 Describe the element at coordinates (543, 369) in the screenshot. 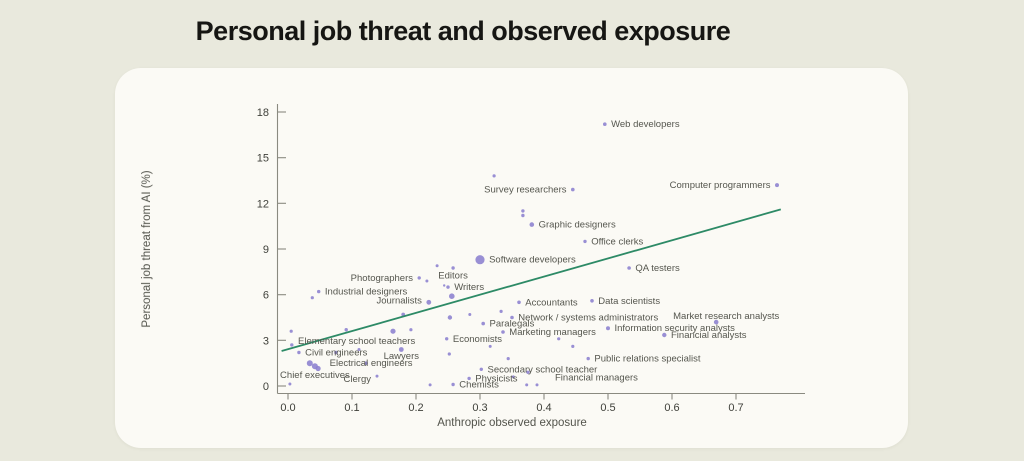

I see `point-label: Secondary school teacher` at that location.